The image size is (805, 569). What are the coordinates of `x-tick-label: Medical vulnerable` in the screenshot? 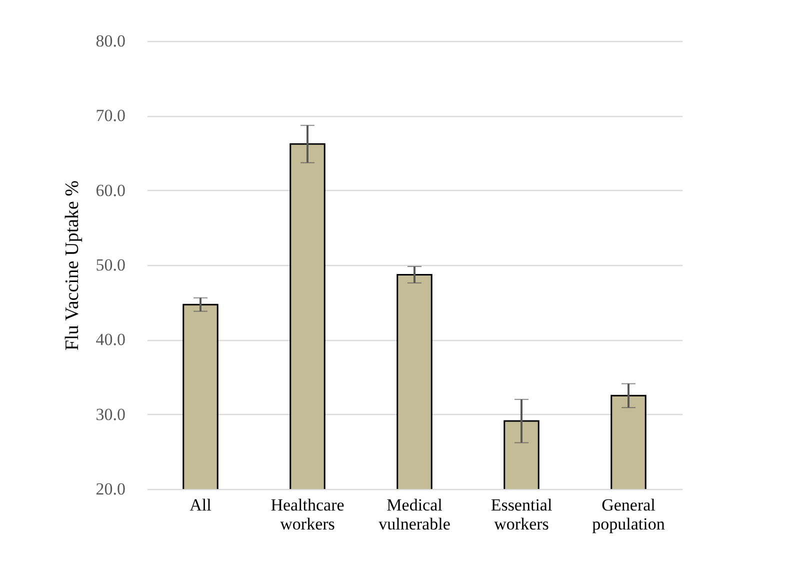 It's located at (414, 515).